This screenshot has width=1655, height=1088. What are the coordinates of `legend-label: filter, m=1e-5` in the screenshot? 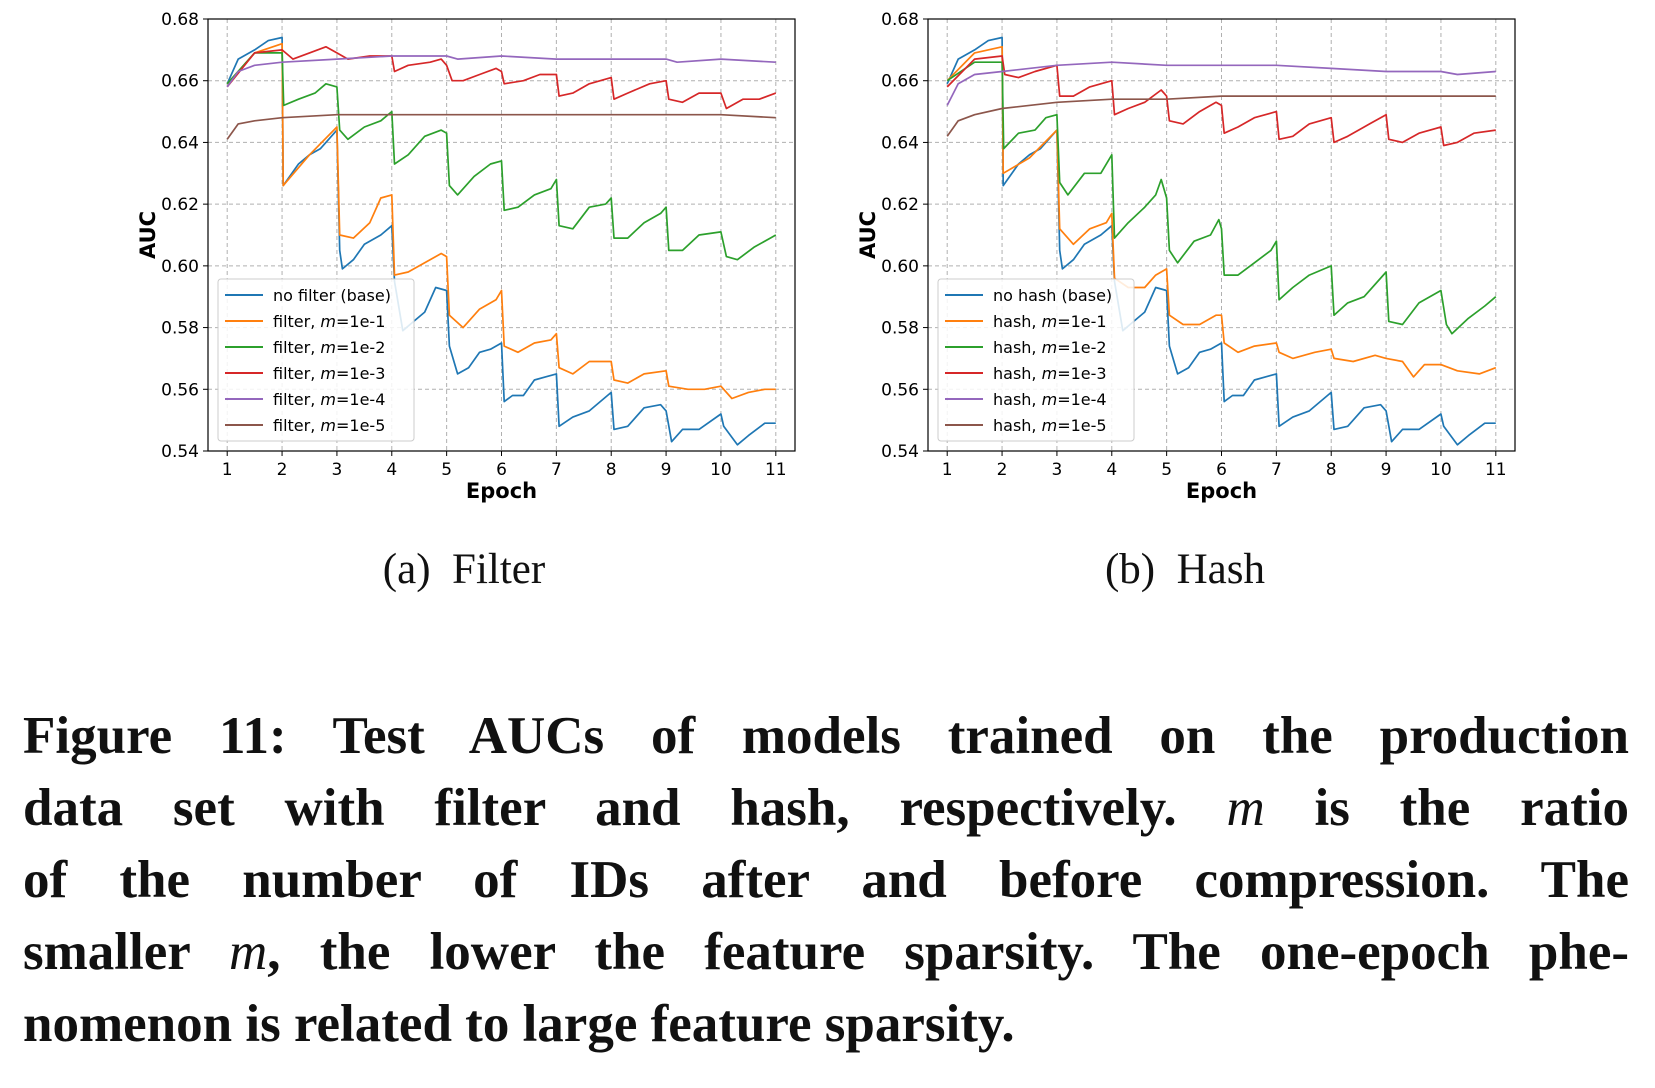 It's located at (329, 425).